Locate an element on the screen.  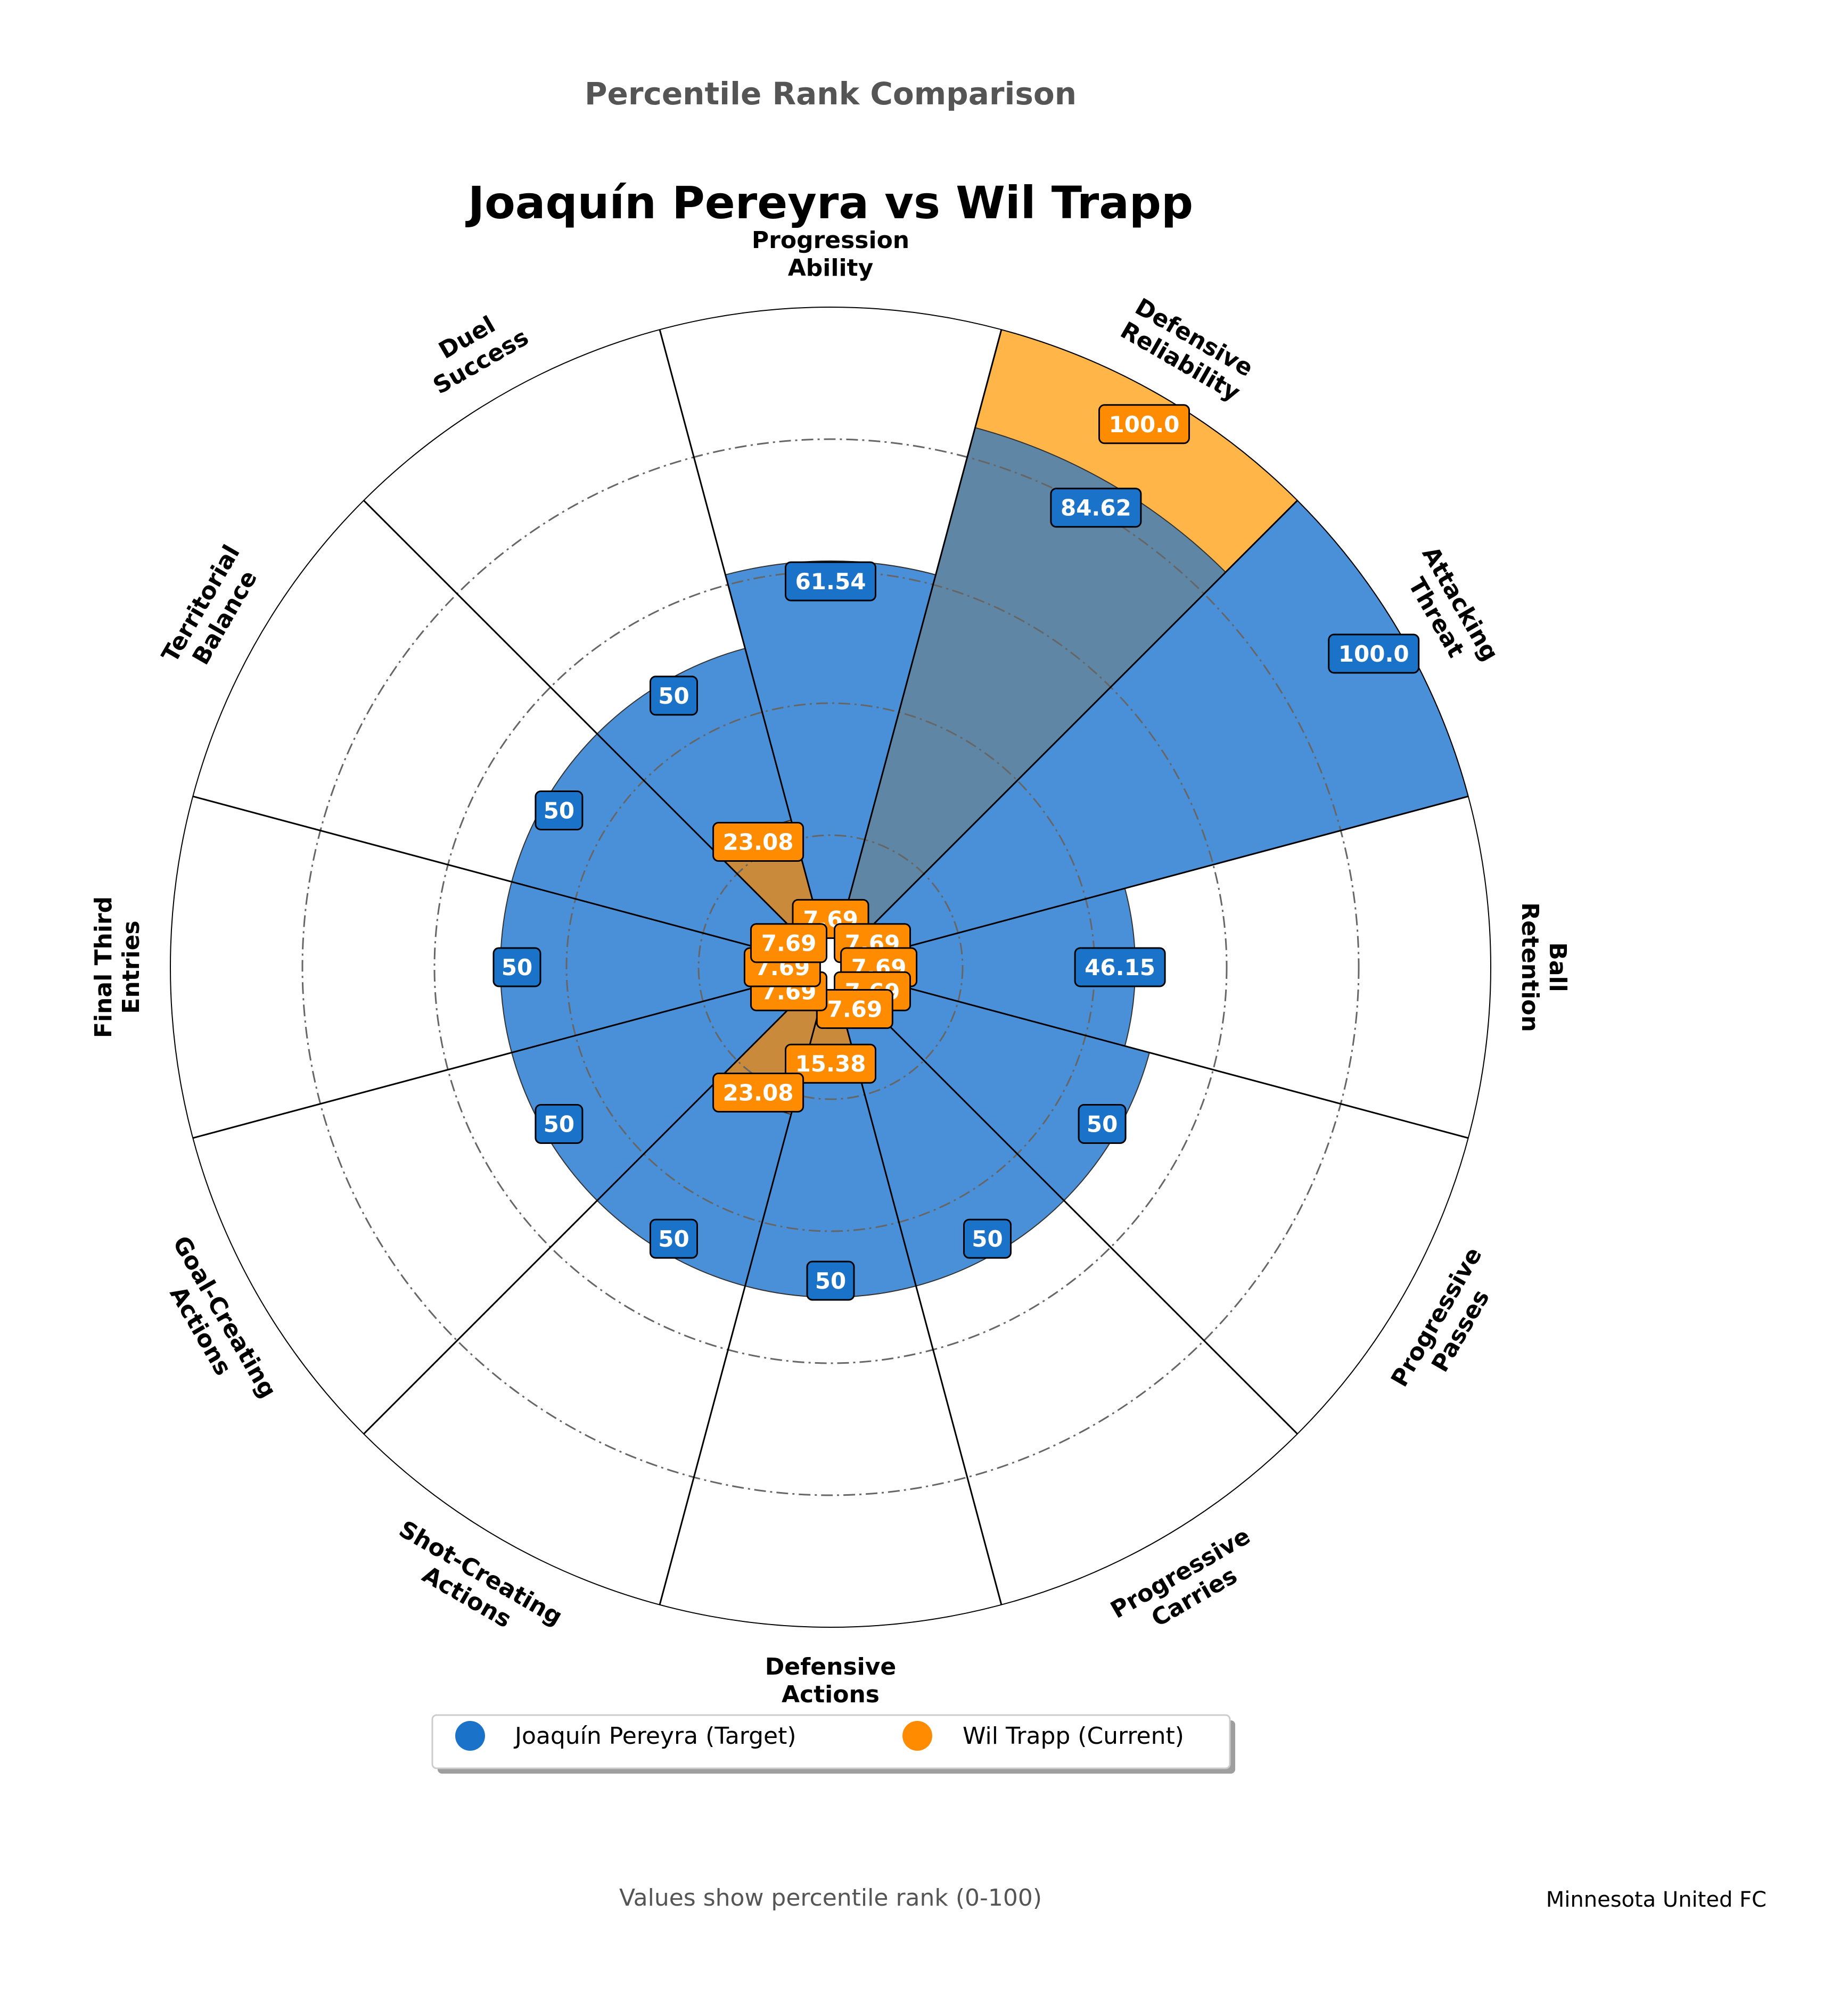
value-label-current-shot-creating-actions: 23.08 is located at coordinates (758, 1093).